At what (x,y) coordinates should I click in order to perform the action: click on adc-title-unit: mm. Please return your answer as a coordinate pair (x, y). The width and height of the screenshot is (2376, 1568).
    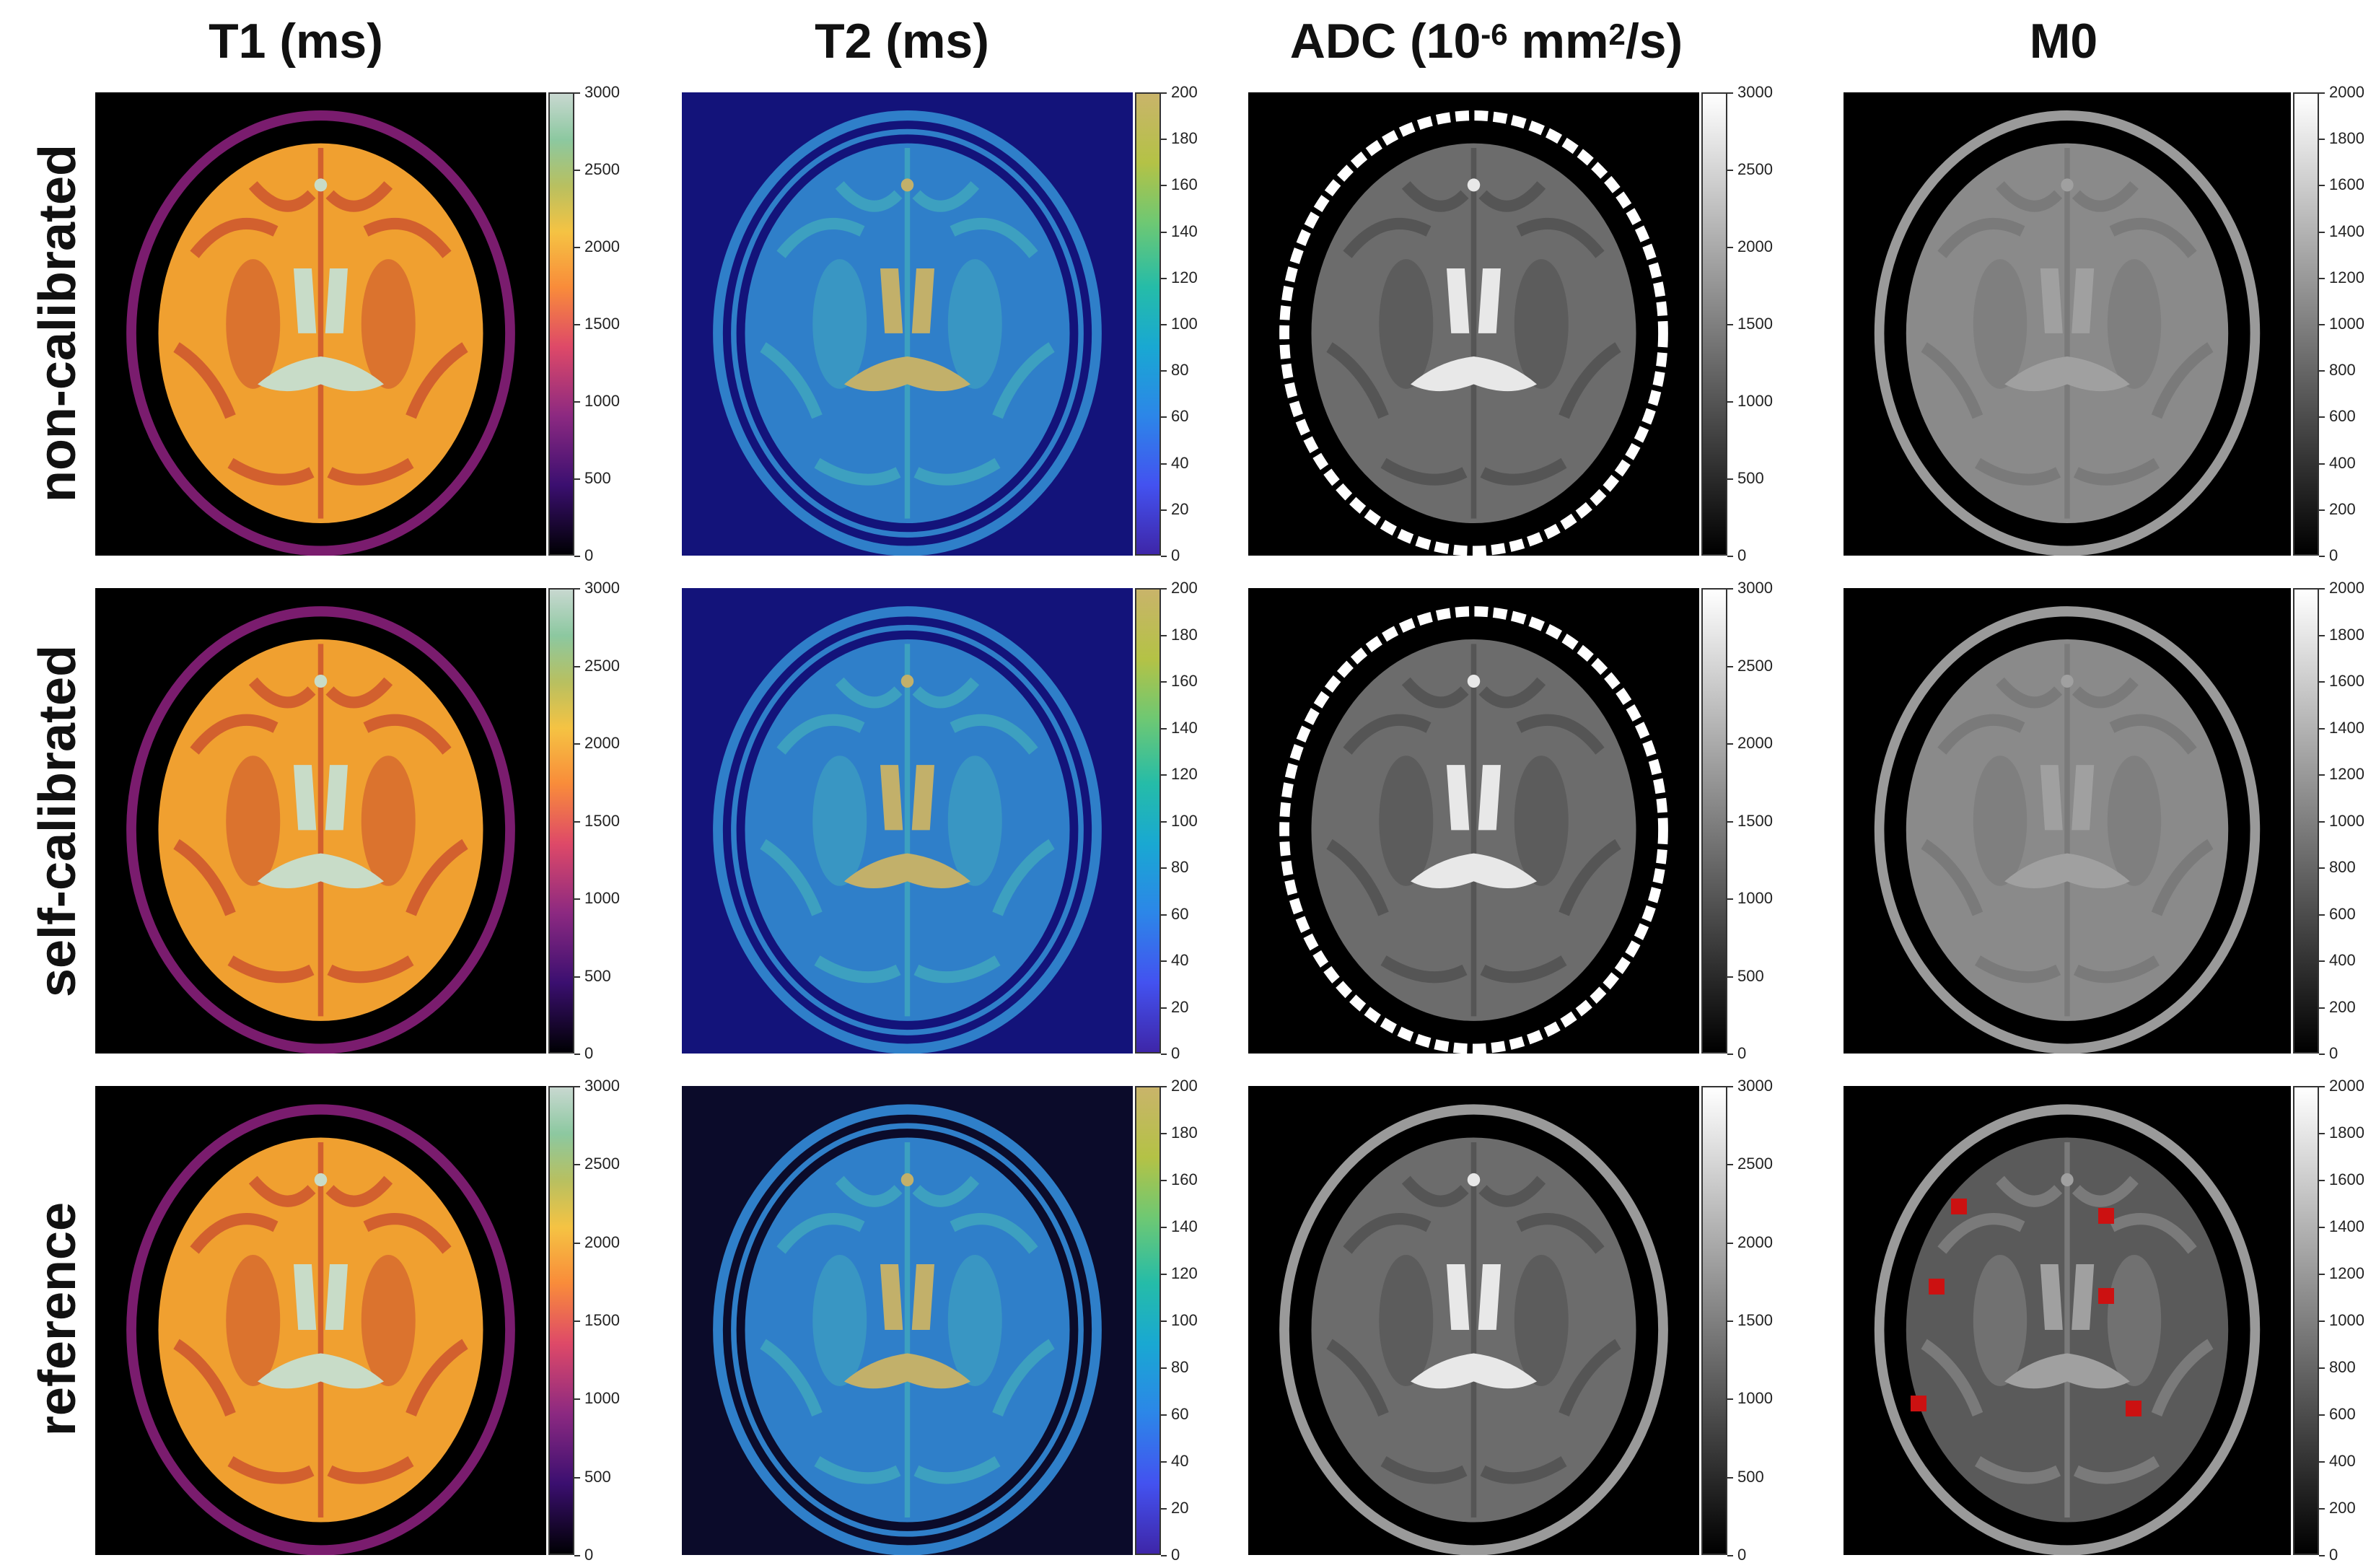
    Looking at the image, I should click on (1558, 41).